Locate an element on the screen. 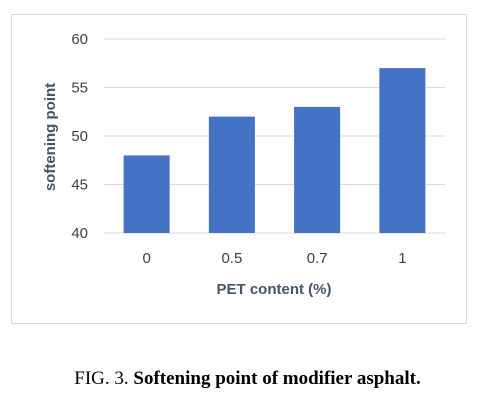  y-tick-label: 40 is located at coordinates (79, 233).